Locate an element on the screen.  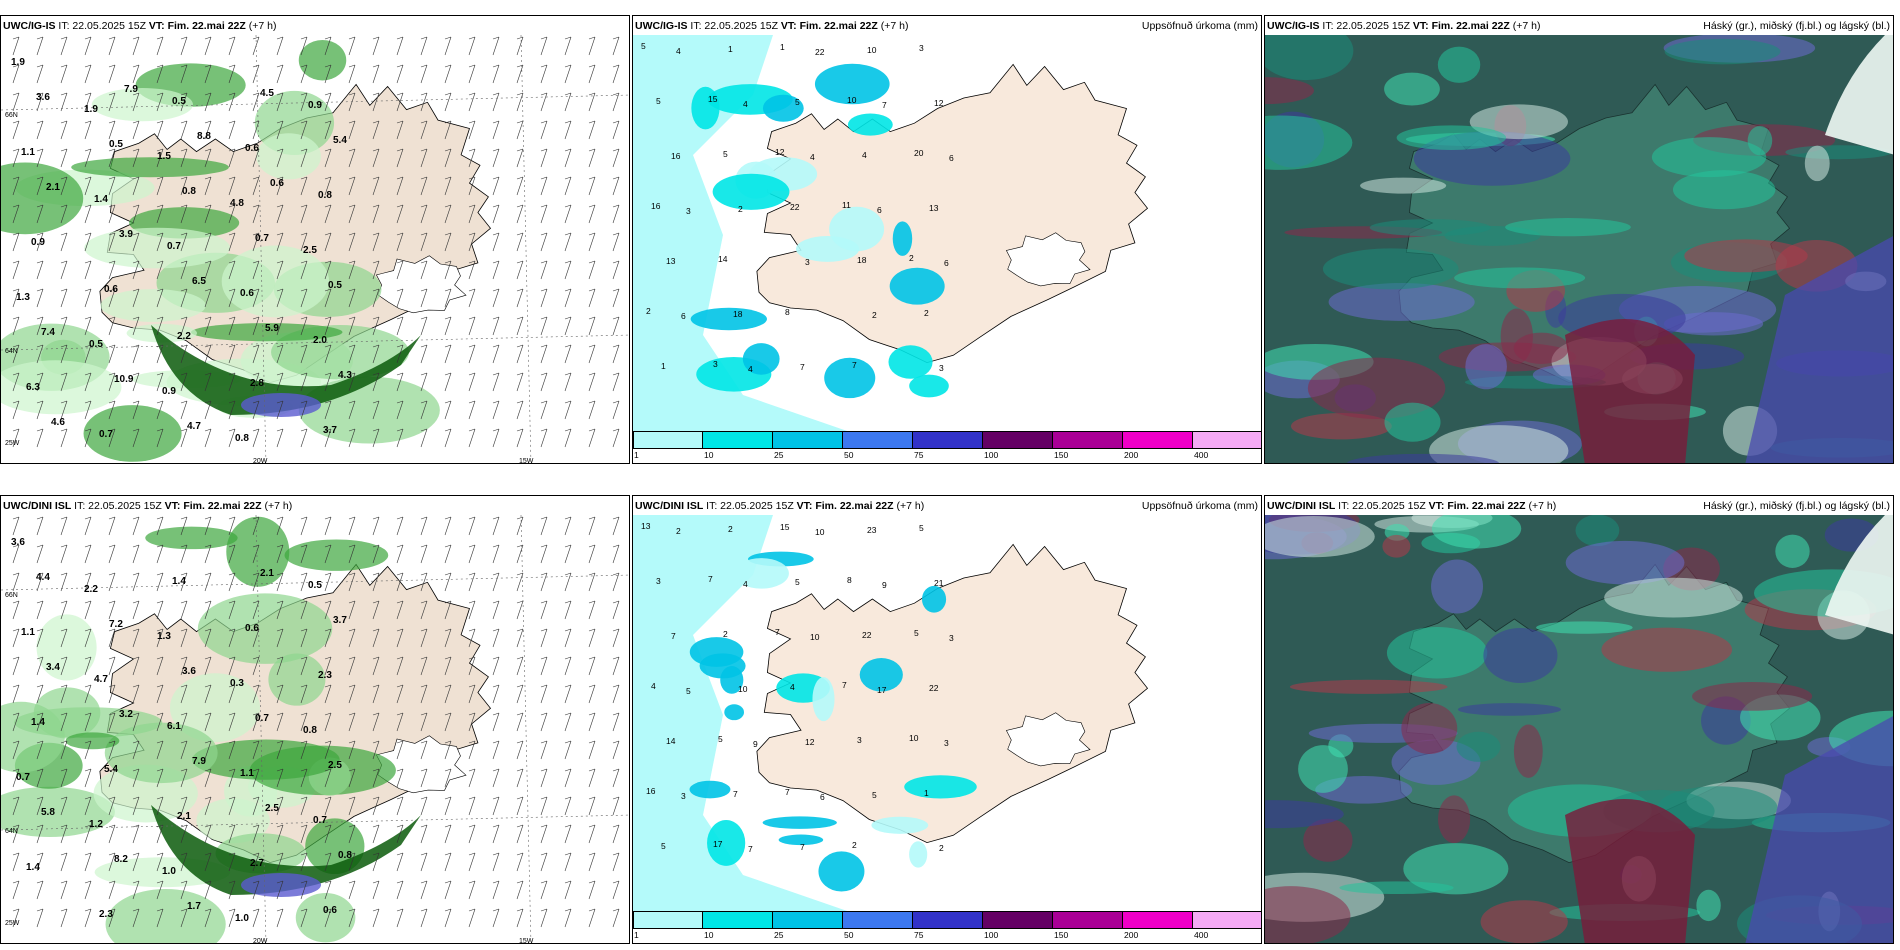
precip-value-label: 5 is located at coordinates (874, 795).